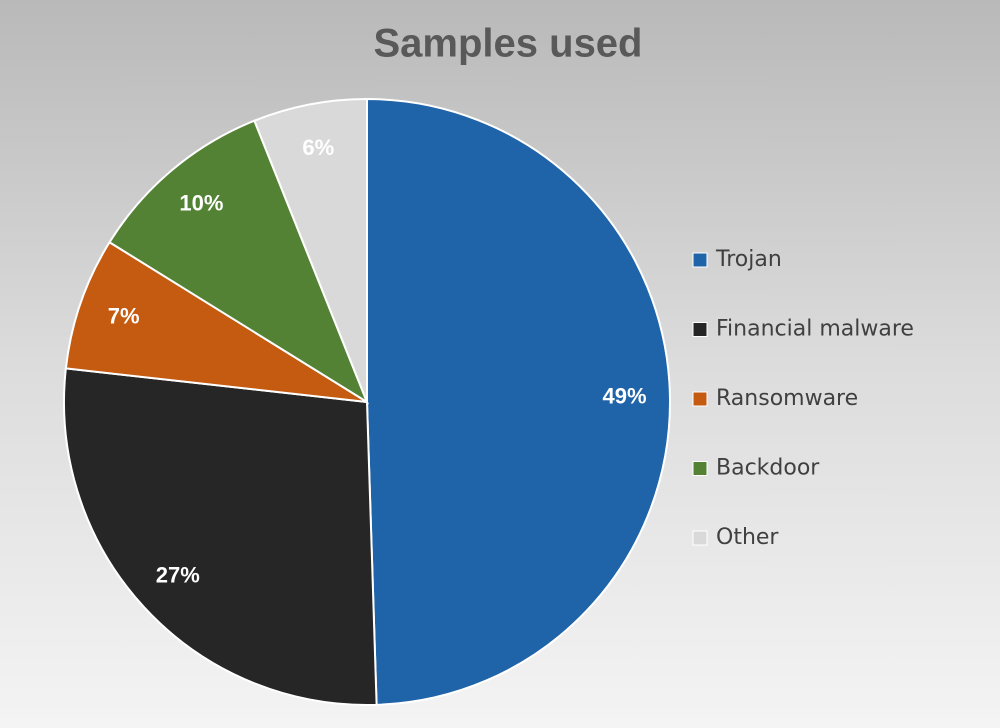  I want to click on legend-label: Backdoor, so click(768, 468).